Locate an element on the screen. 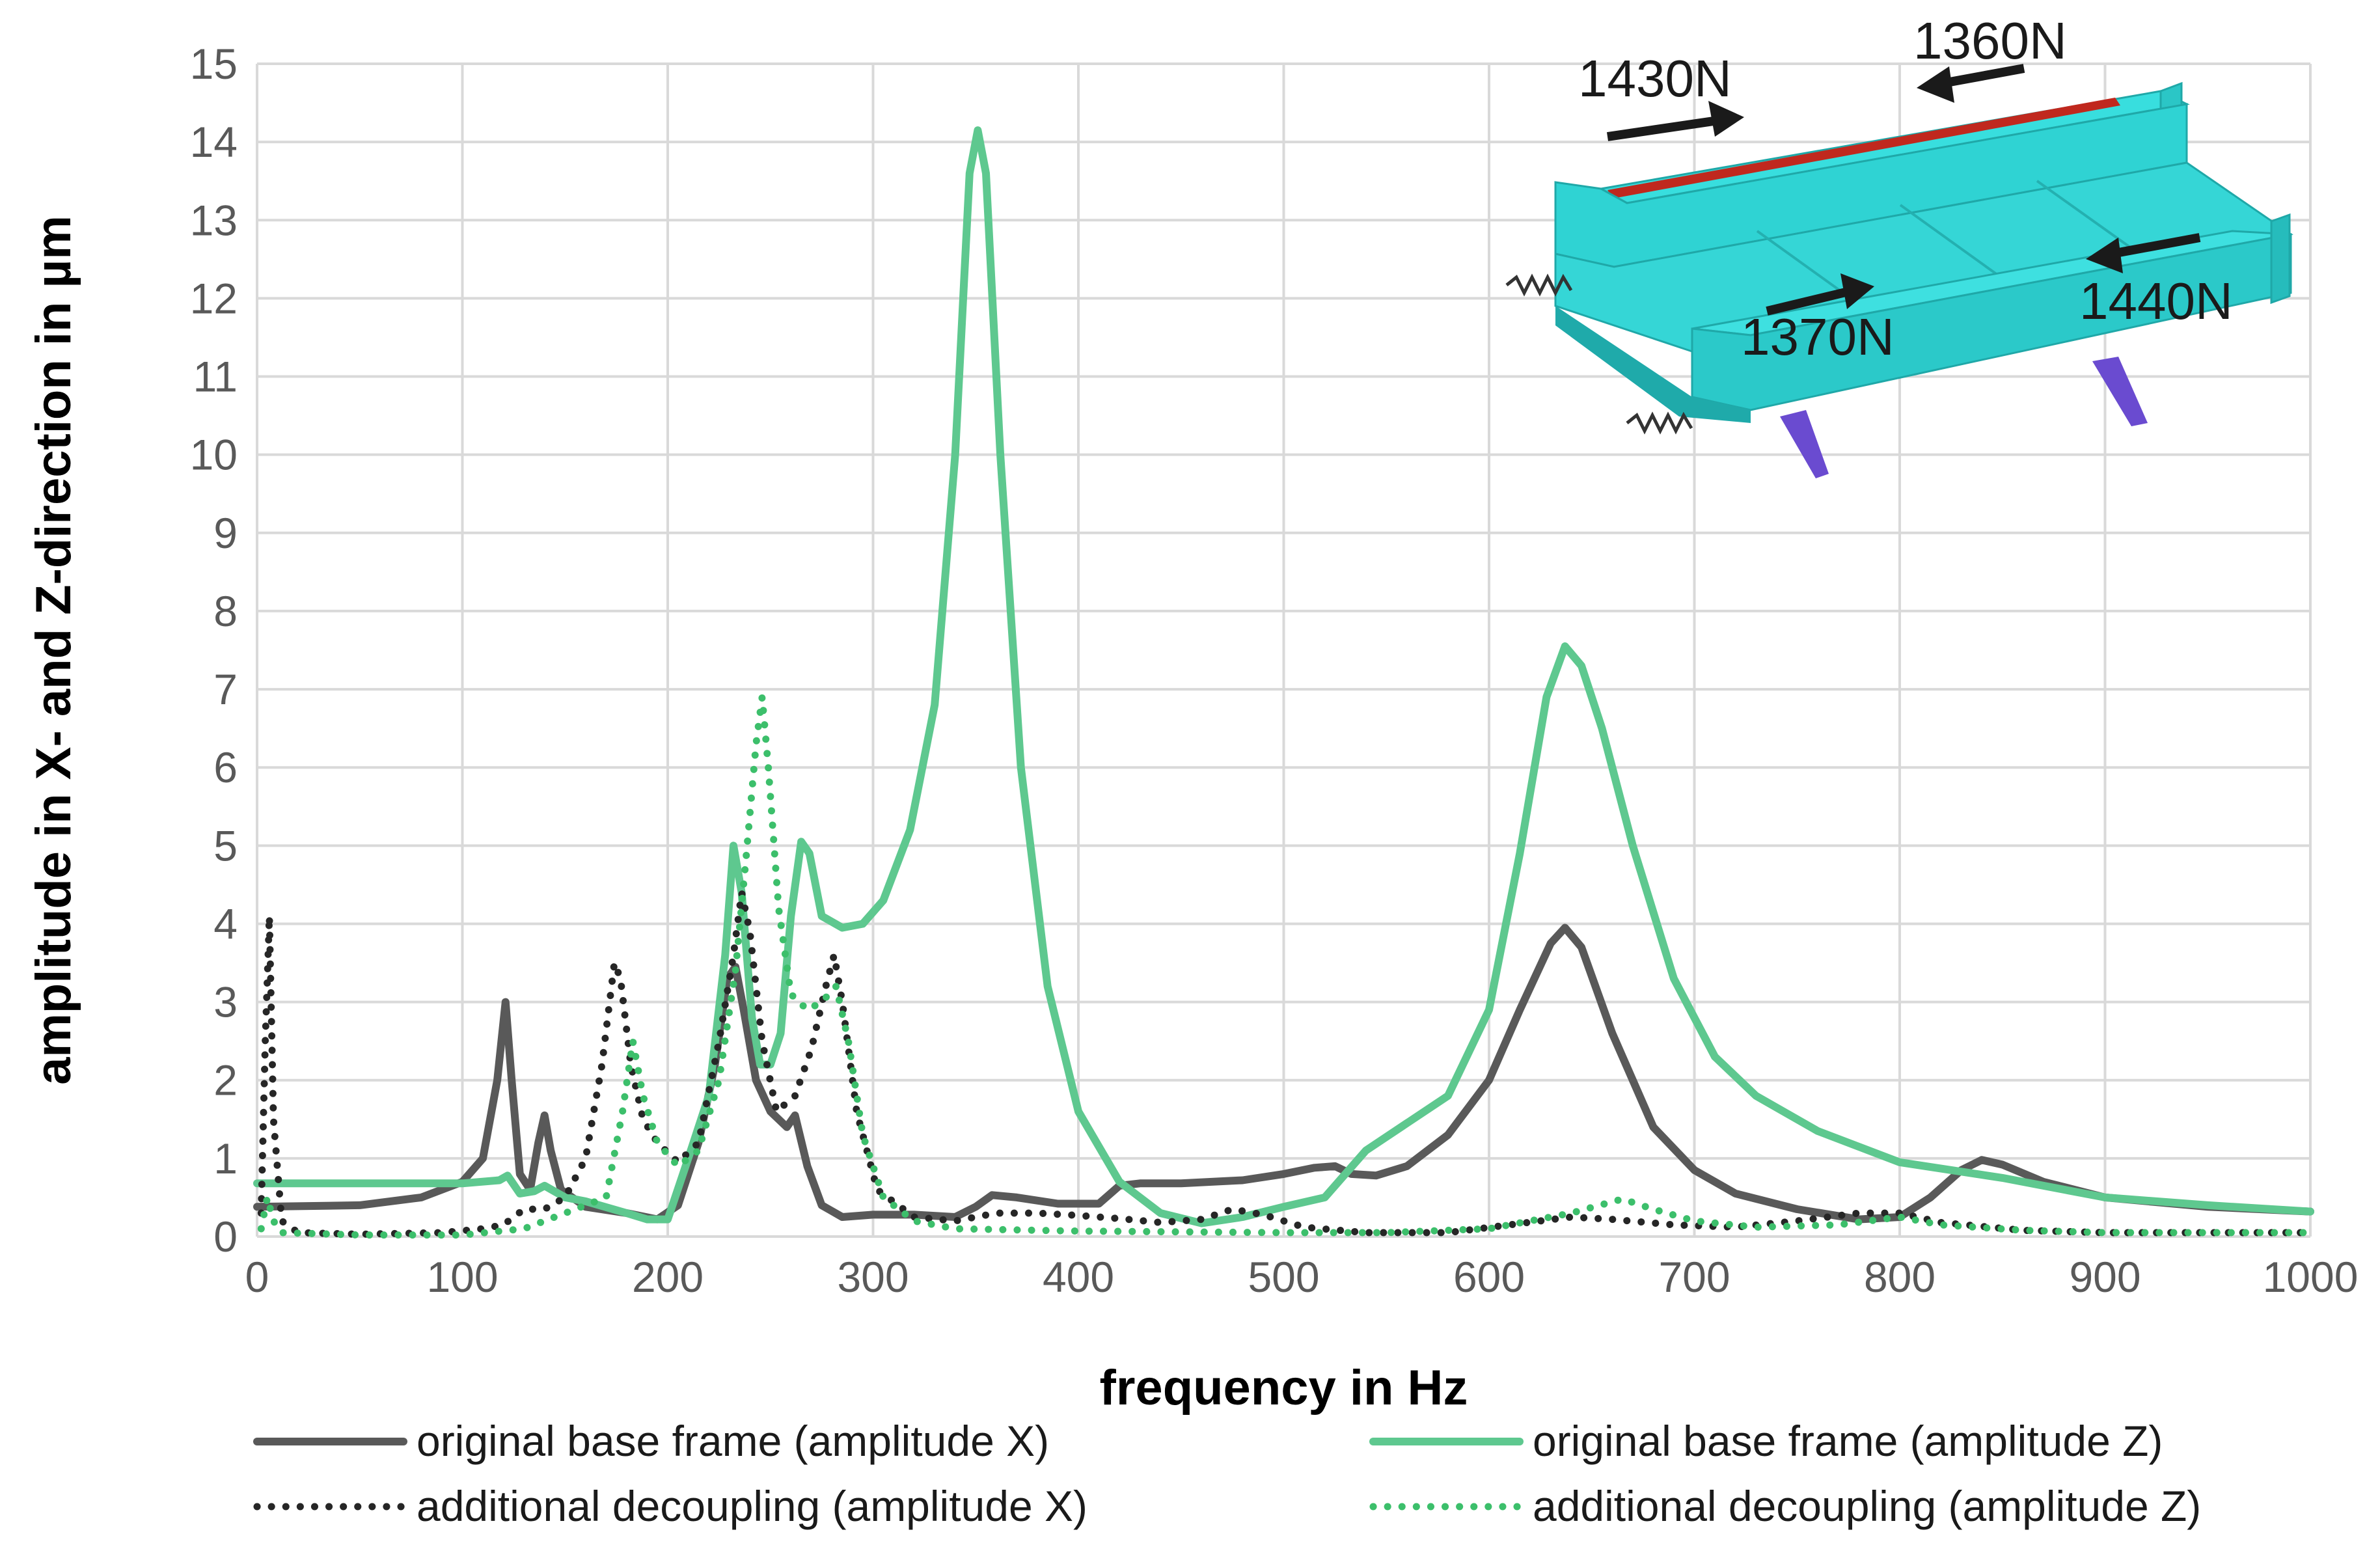 This screenshot has height=1560, width=2380. support-leg-left is located at coordinates (1804, 444).